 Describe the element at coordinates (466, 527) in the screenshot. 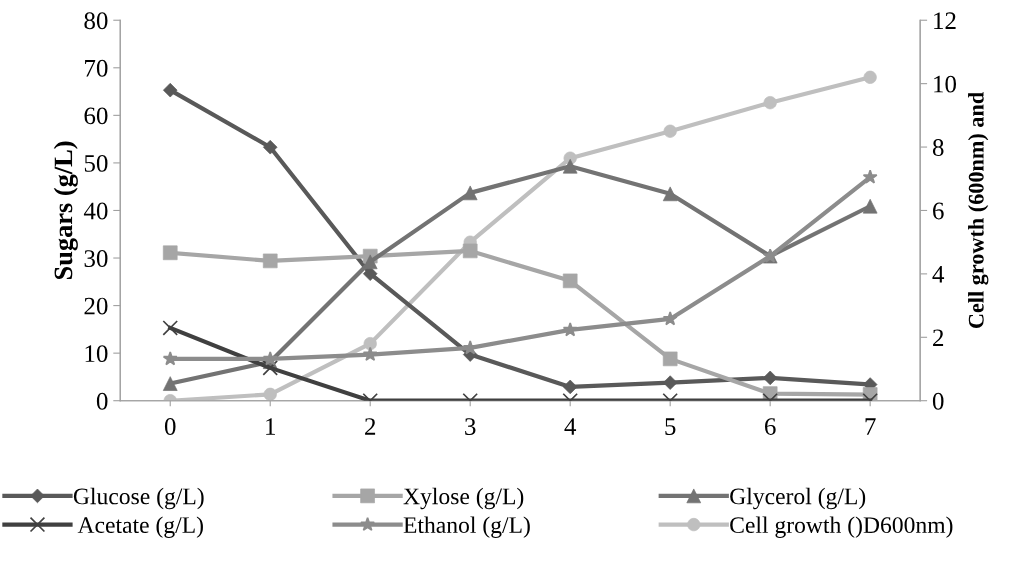

I see `legend-label: Ethanol (g/L)` at that location.